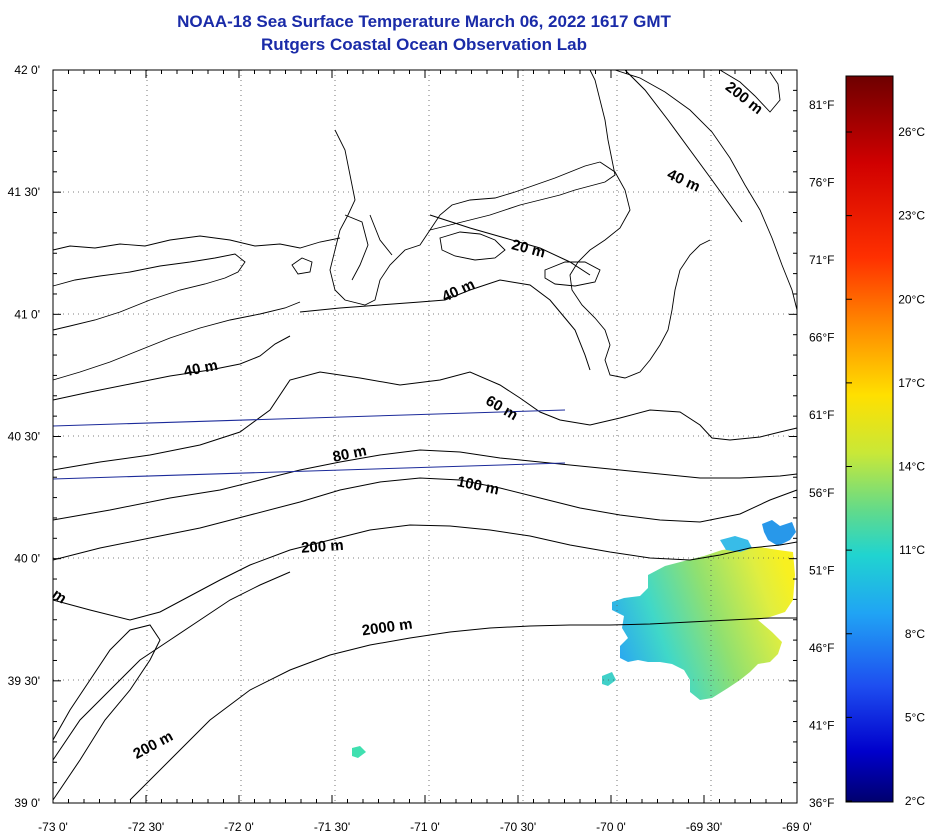 This screenshot has width=928, height=832. What do you see at coordinates (640, 270) in the screenshot?
I see `cape-cod` at bounding box center [640, 270].